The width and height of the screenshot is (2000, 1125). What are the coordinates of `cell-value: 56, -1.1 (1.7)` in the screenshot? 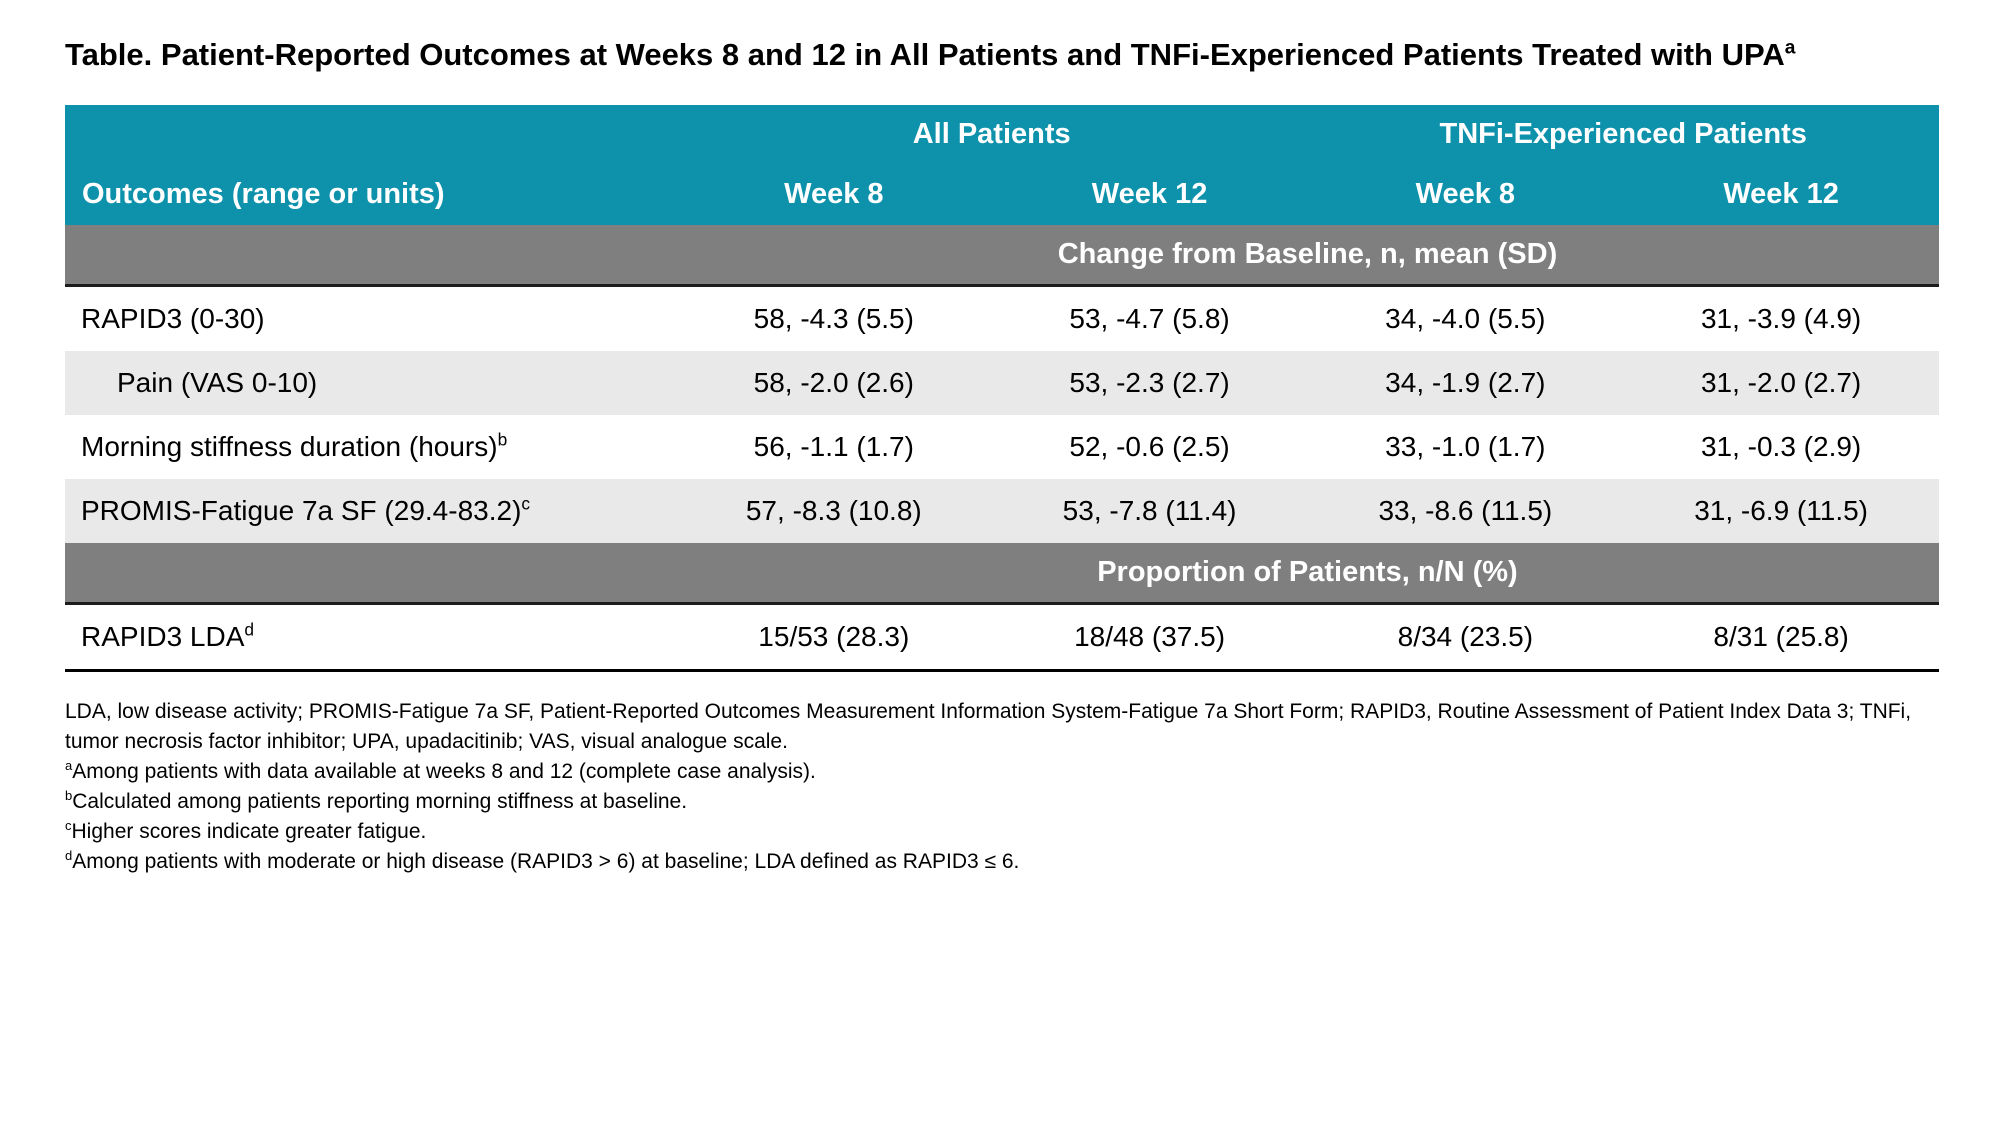 It's located at (833, 446).